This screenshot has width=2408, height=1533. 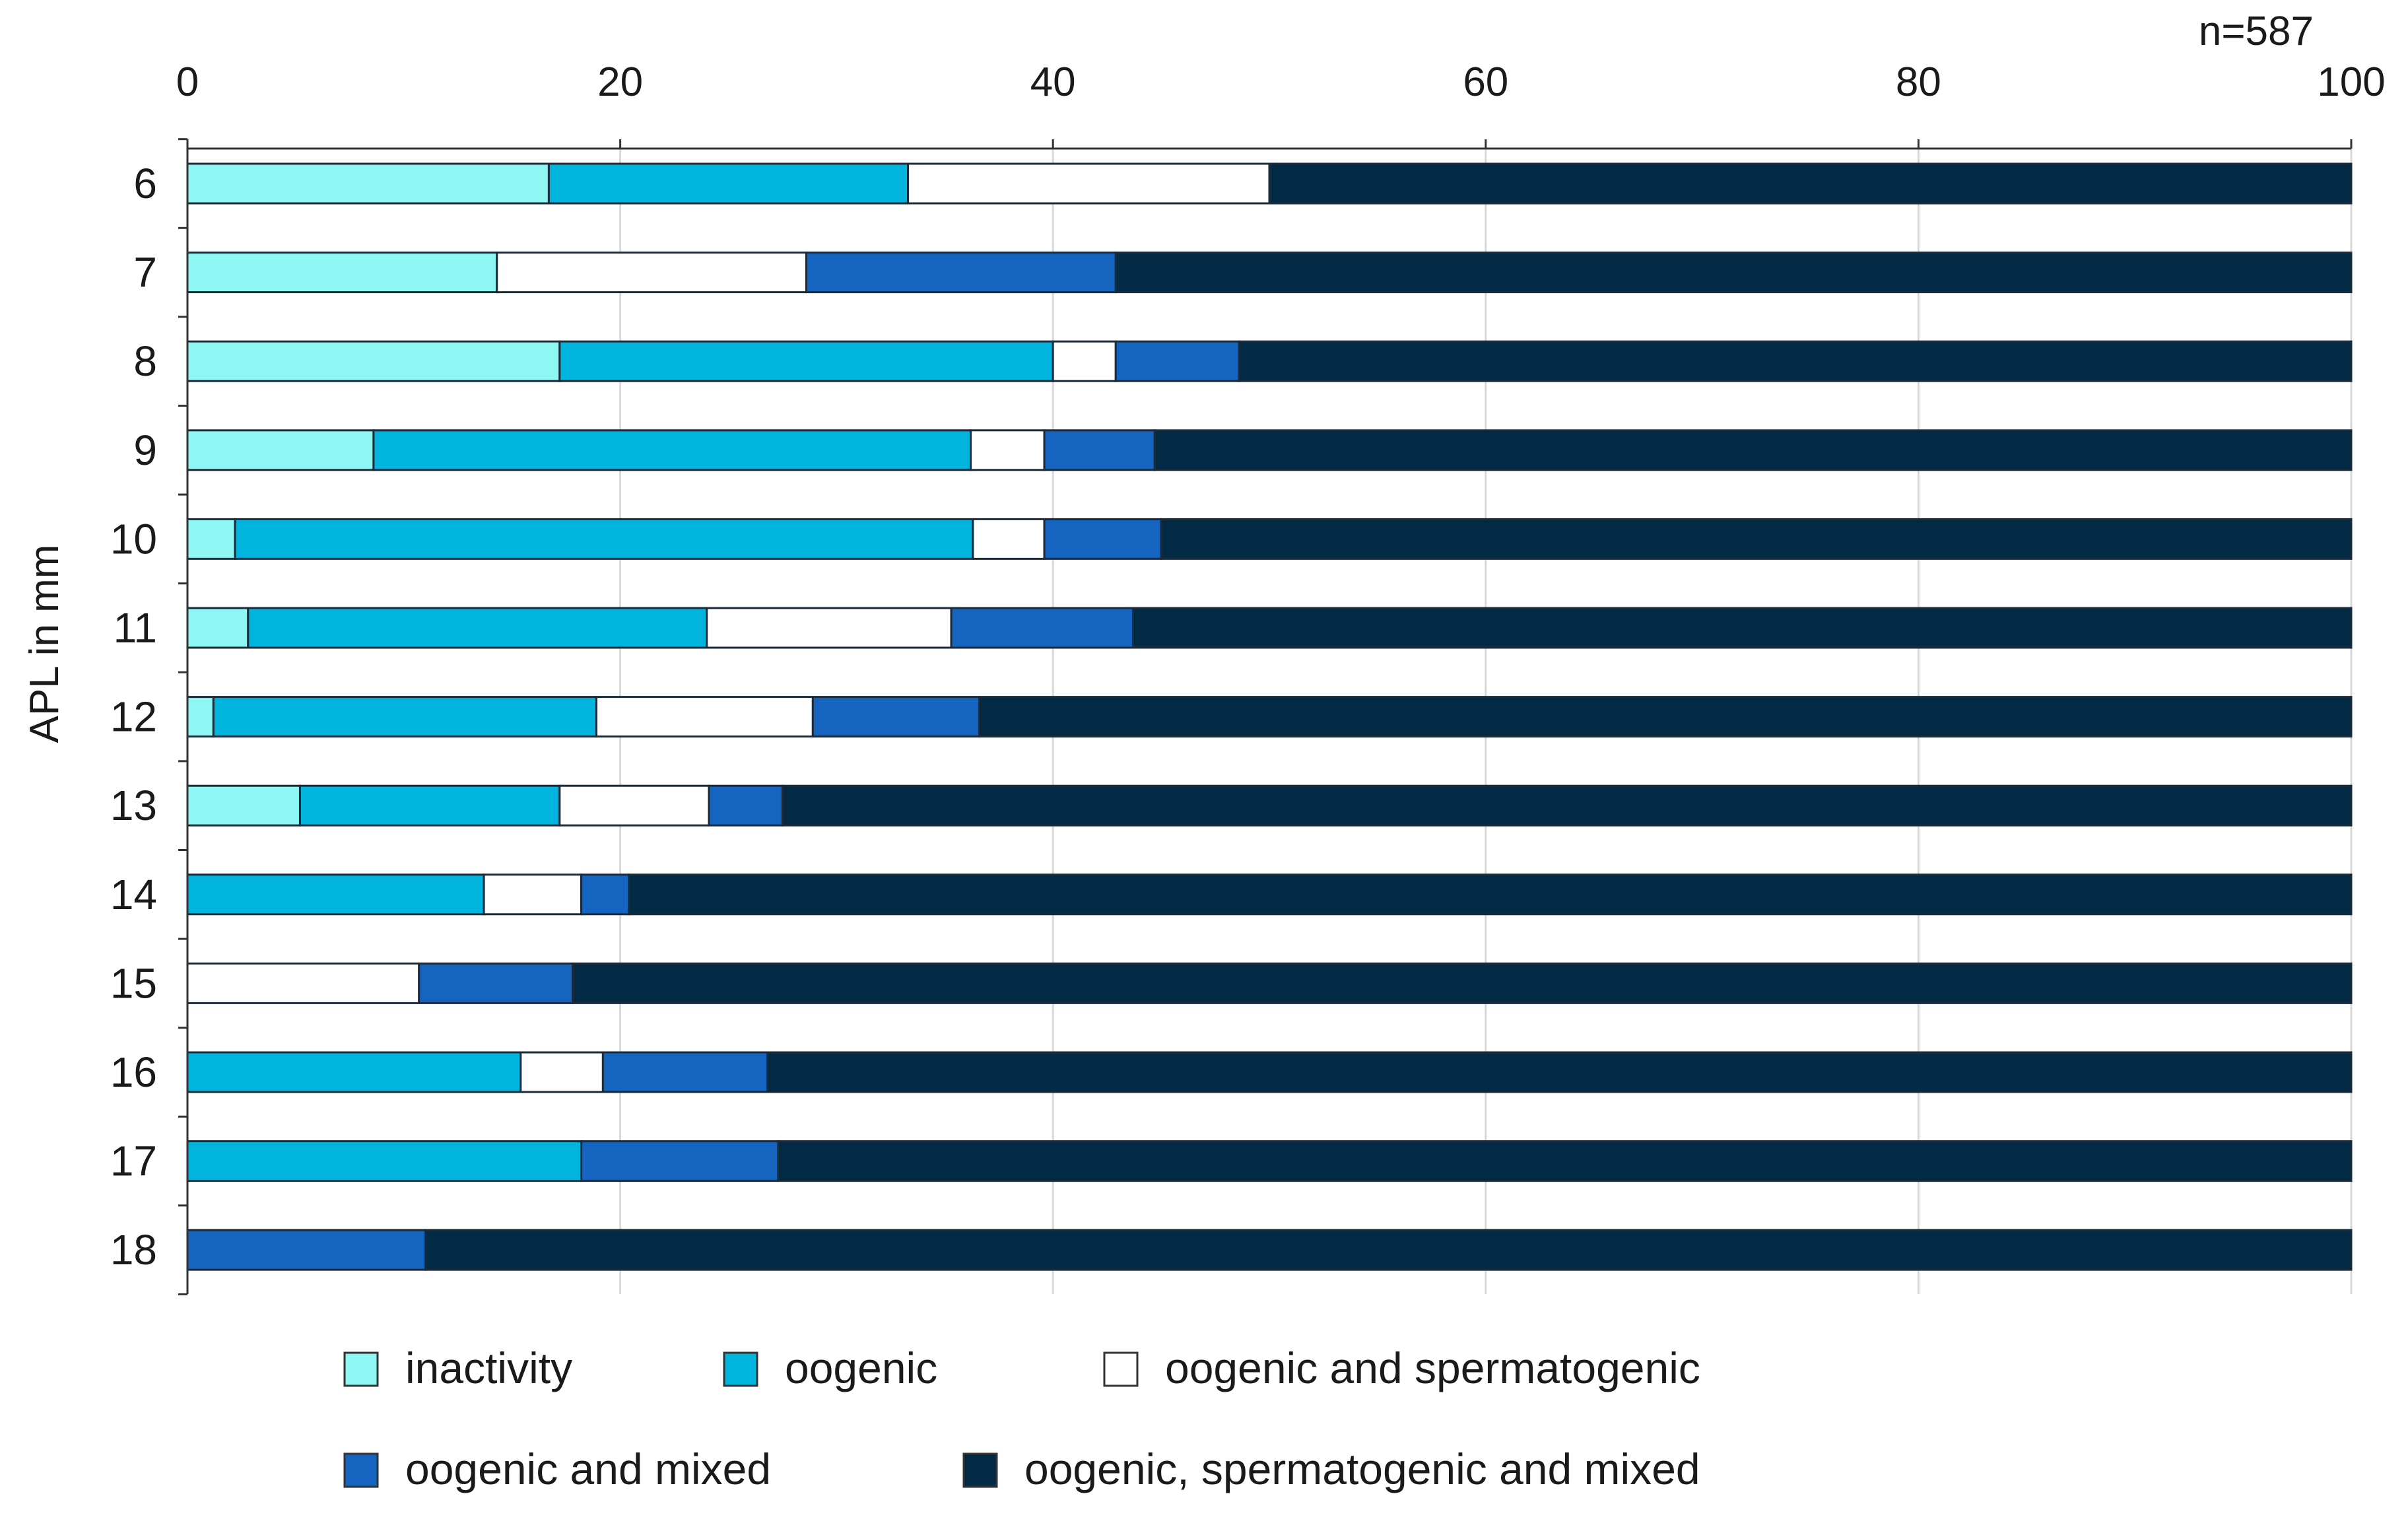 I want to click on y-tick-label: 11, so click(x=135, y=628).